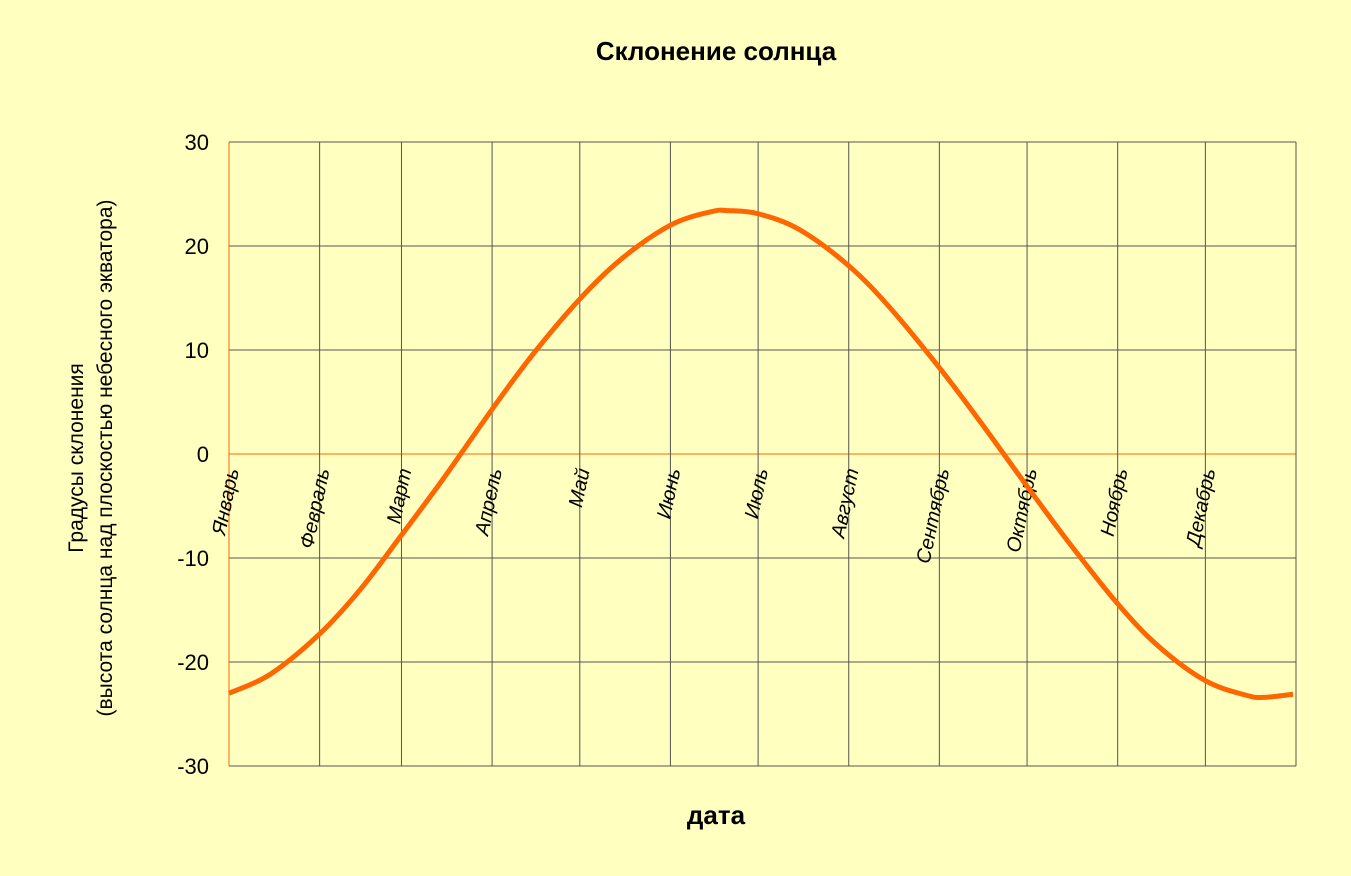 The image size is (1351, 876). Describe the element at coordinates (197, 142) in the screenshot. I see `y-tick-label: 30` at that location.